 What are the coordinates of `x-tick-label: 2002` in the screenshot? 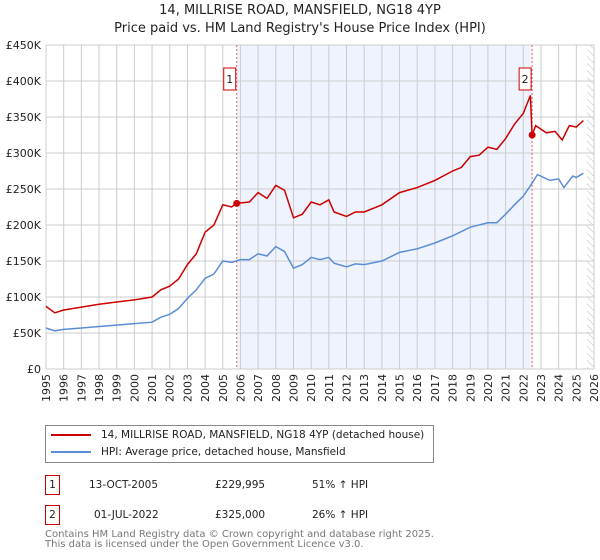 It's located at (170, 388).